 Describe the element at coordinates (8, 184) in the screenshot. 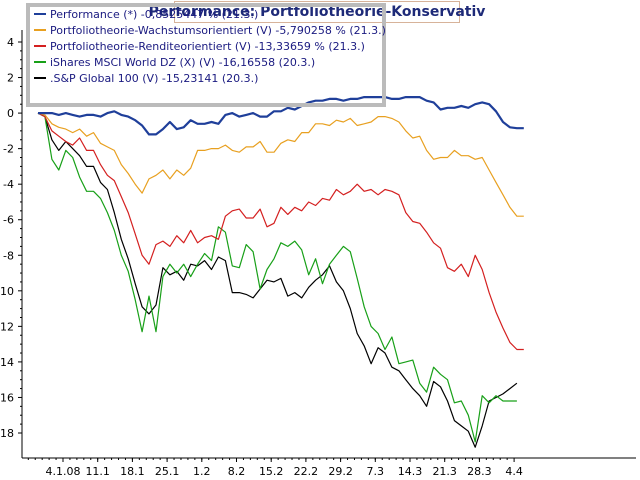

I see `y-tick-label: -4` at that location.